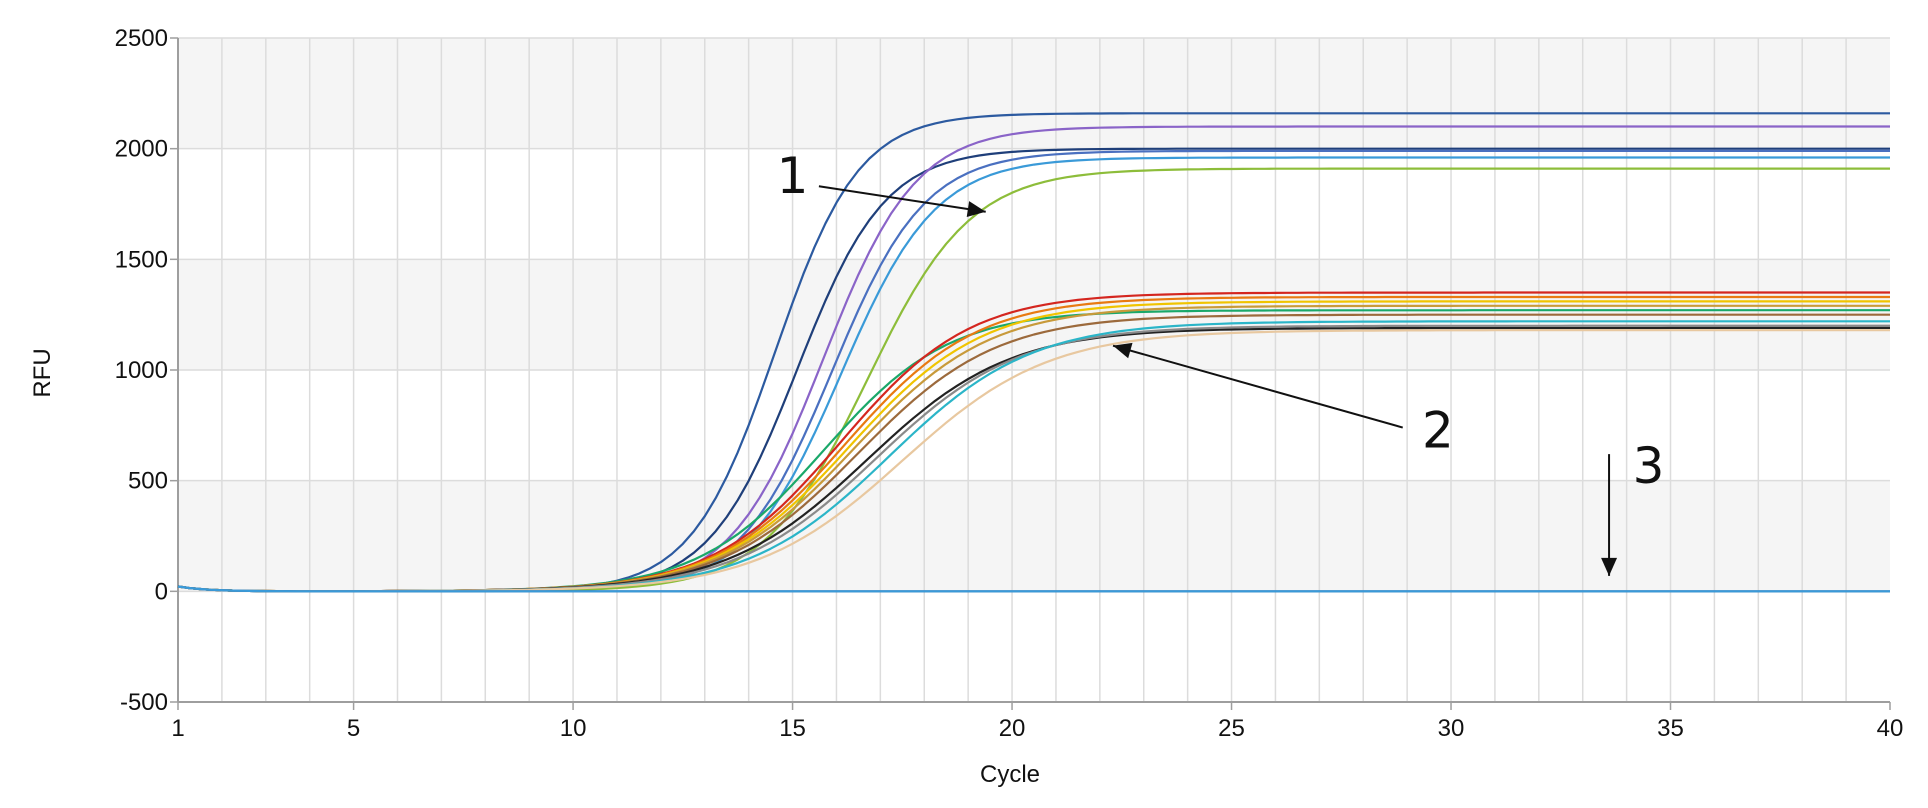 This screenshot has width=1928, height=808. I want to click on x-tick-label: 35, so click(1670, 728).